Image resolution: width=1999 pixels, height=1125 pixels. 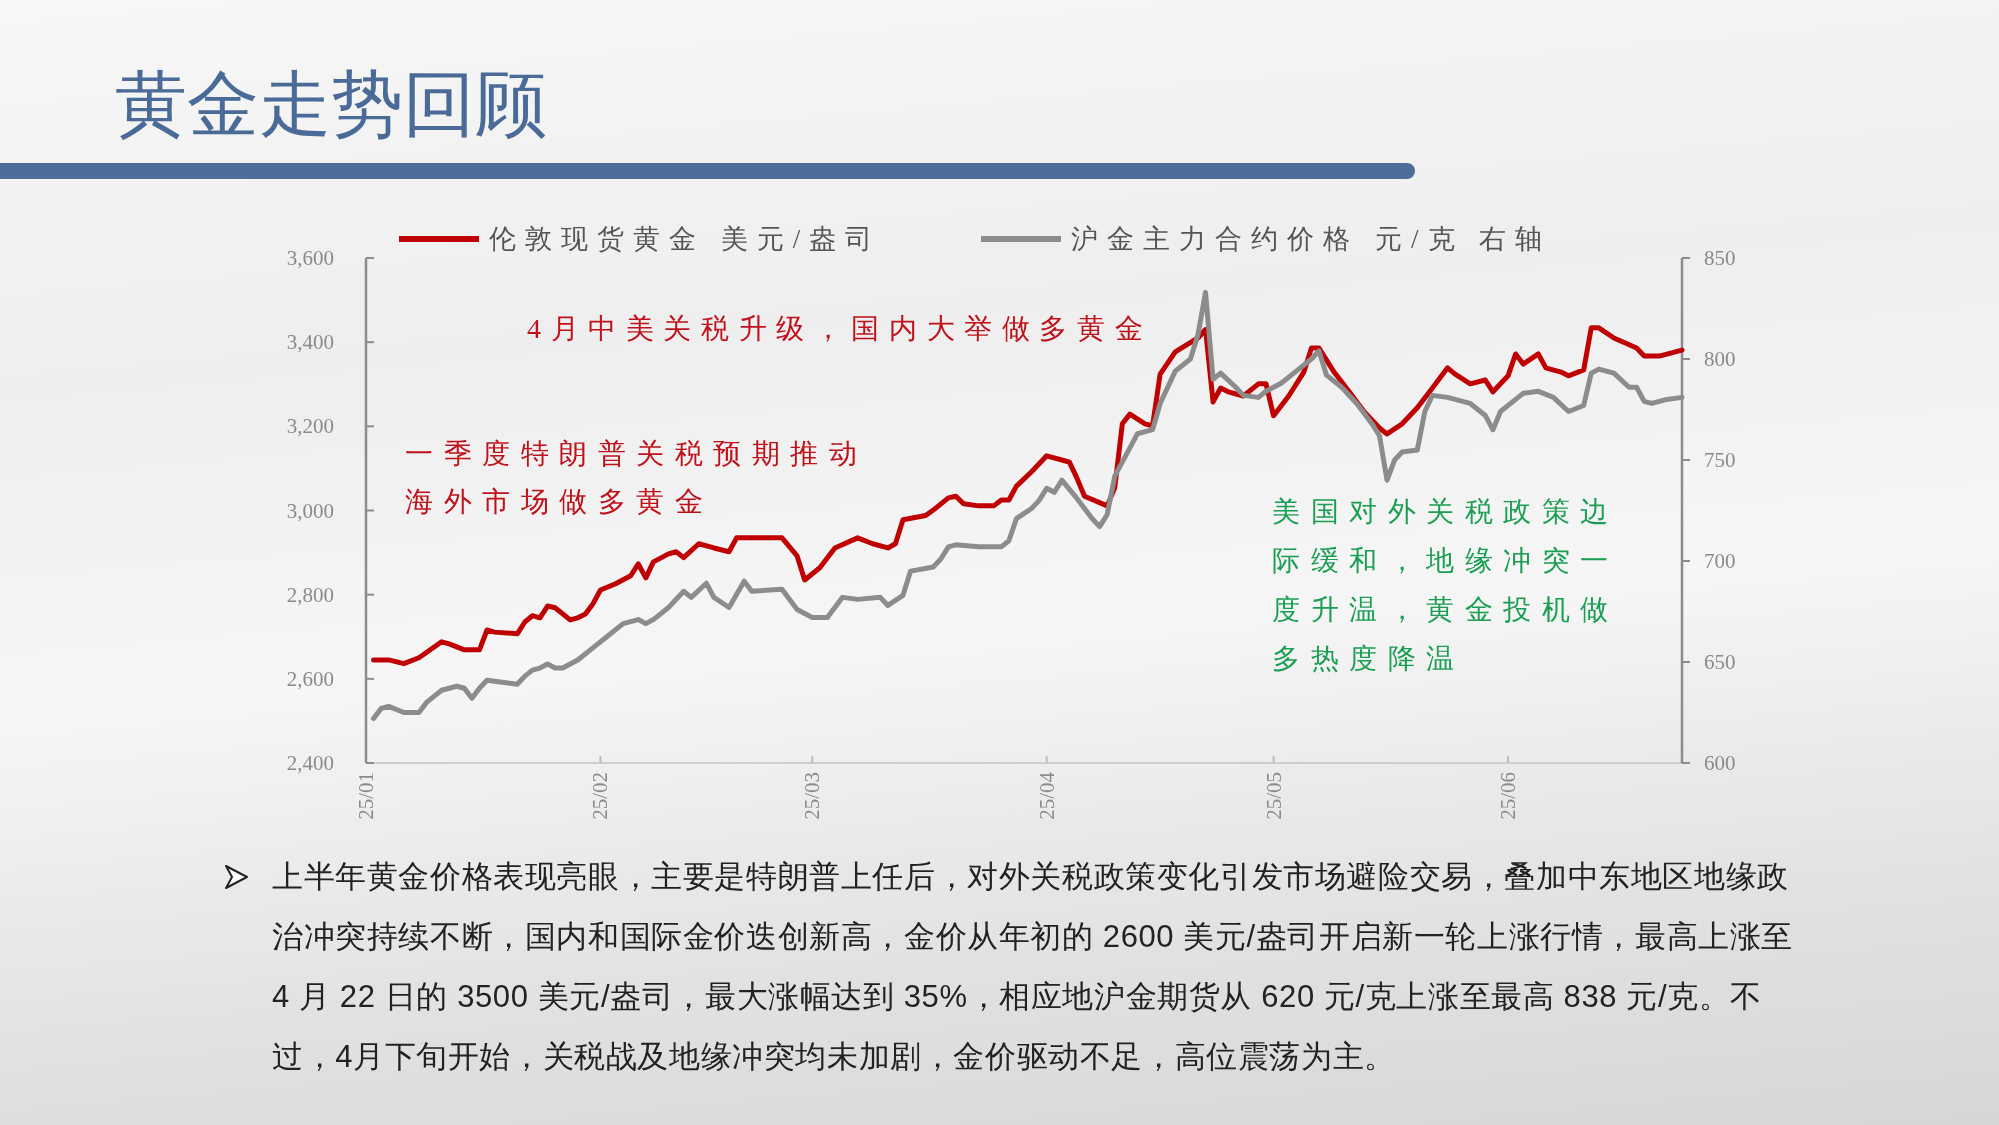 I want to click on y-tick-label: 3,200, so click(x=310, y=426).